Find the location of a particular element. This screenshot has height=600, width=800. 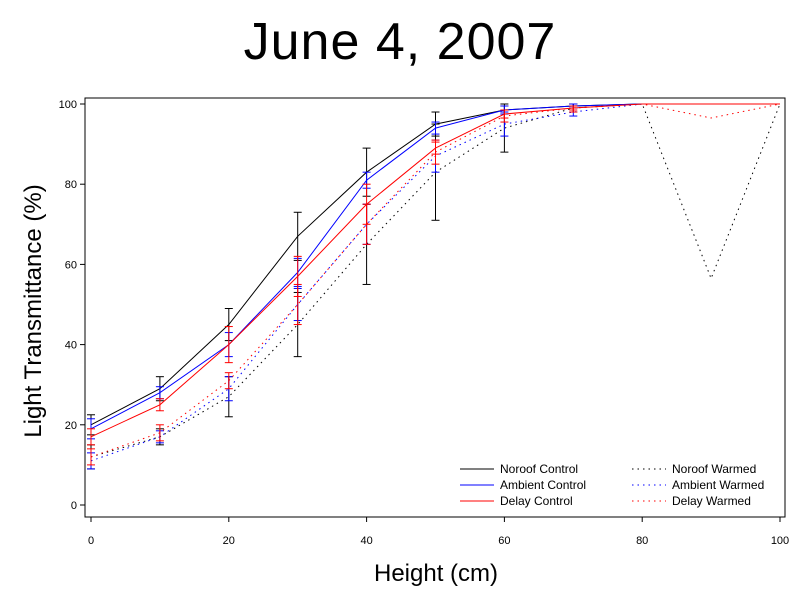

y-tick-label: 40 is located at coordinates (71, 346).